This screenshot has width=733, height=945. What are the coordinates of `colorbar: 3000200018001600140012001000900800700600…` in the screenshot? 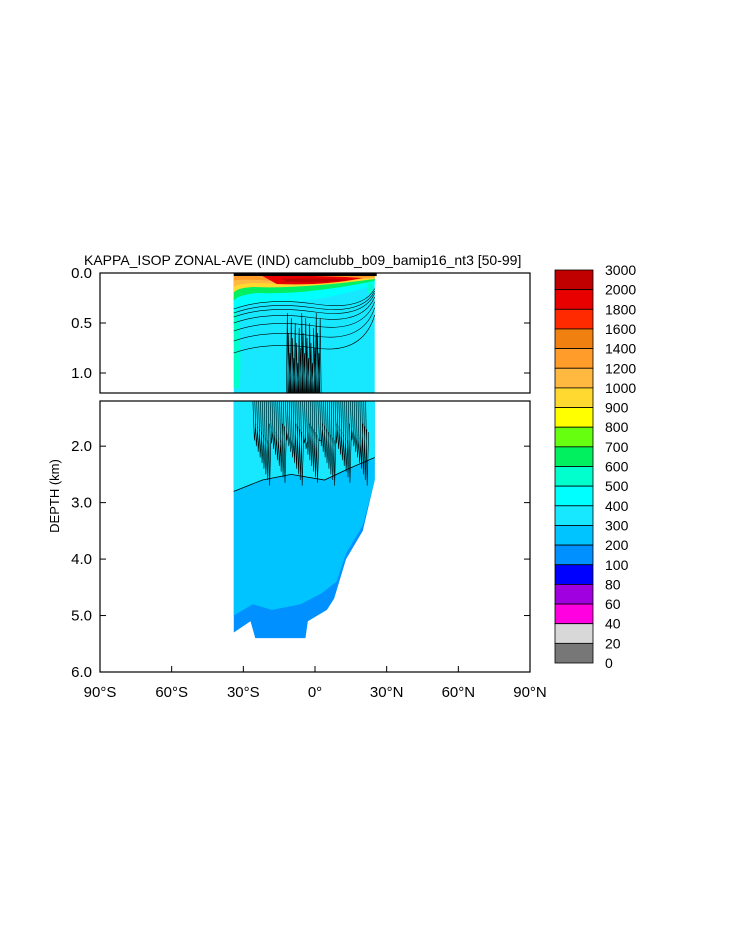 It's located at (595, 466).